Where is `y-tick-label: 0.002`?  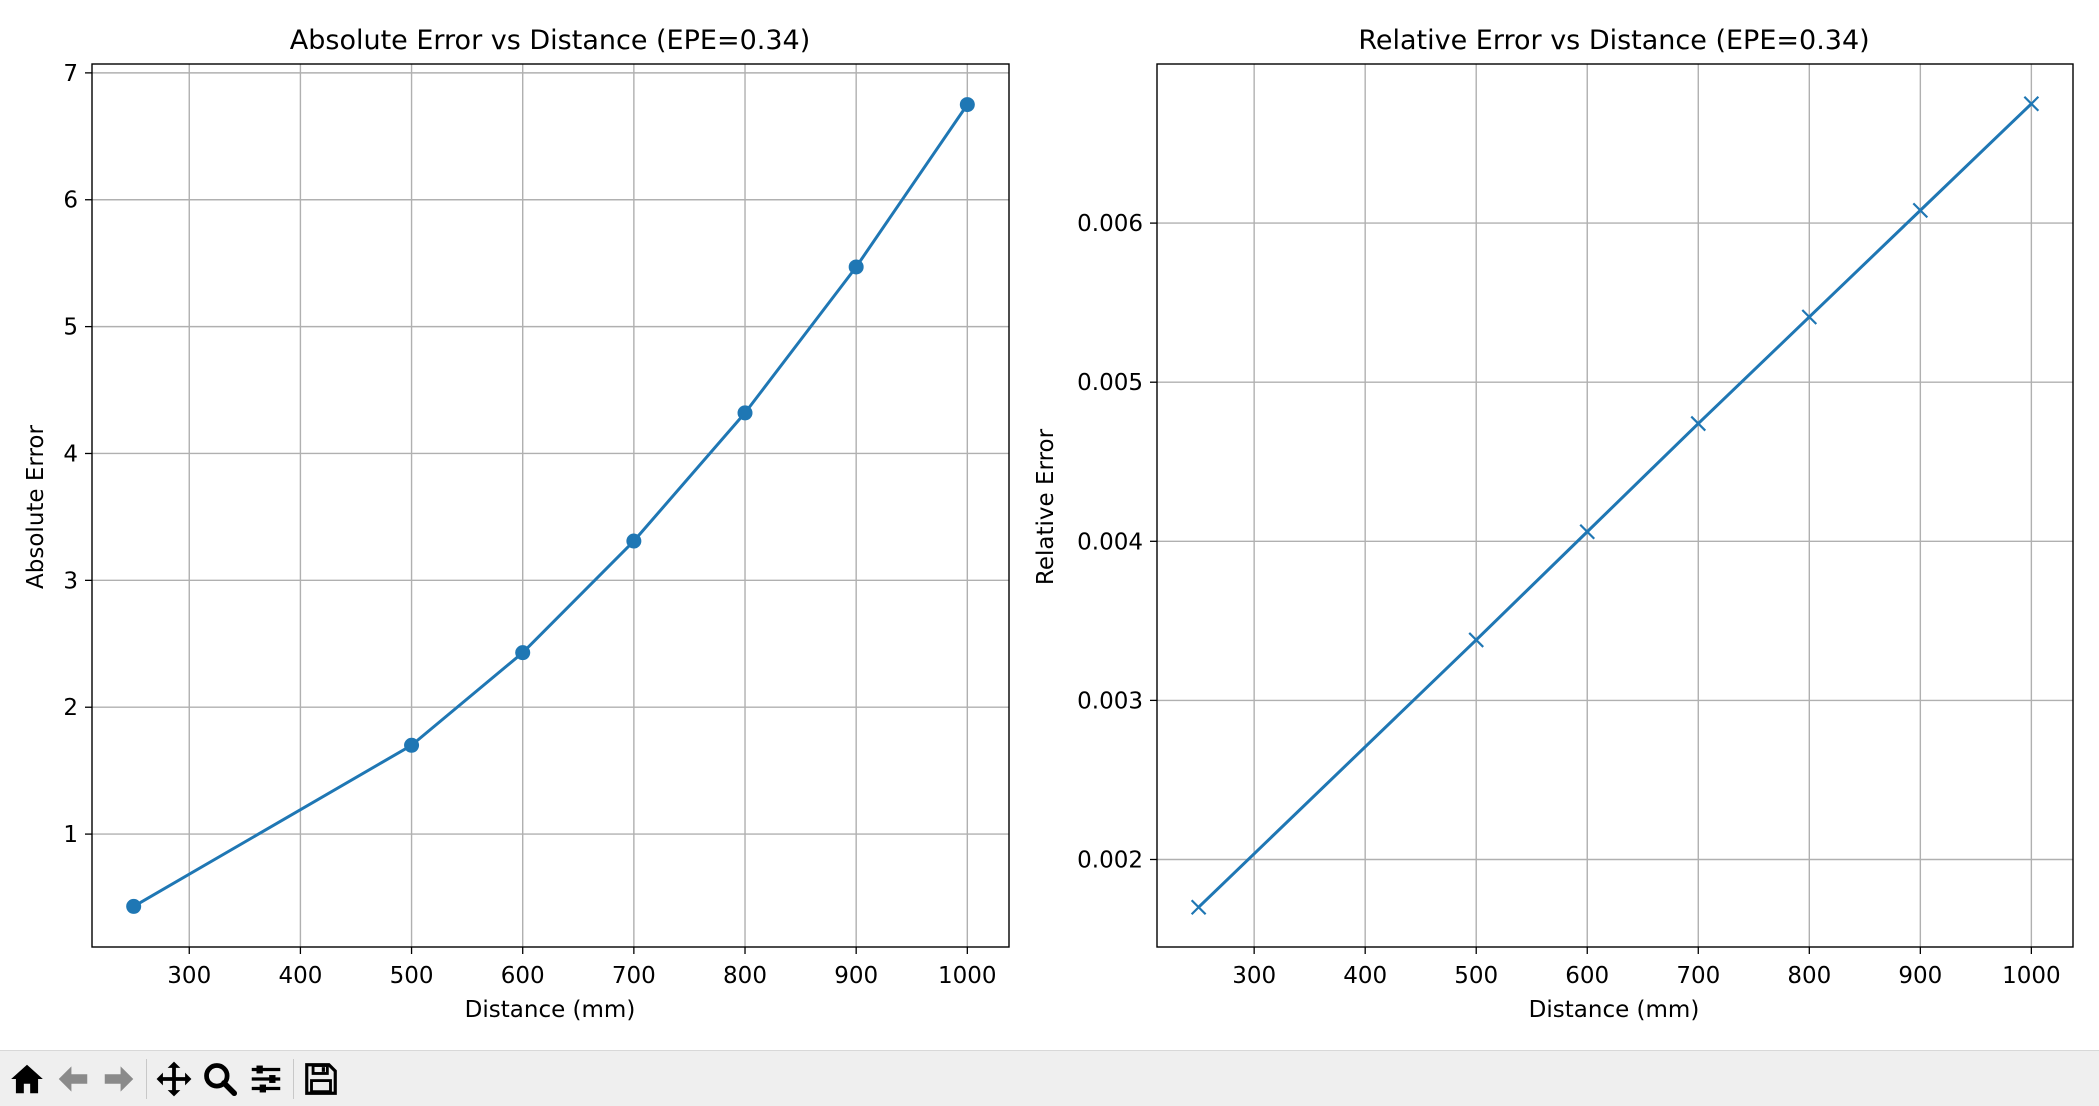 y-tick-label: 0.002 is located at coordinates (1110, 860).